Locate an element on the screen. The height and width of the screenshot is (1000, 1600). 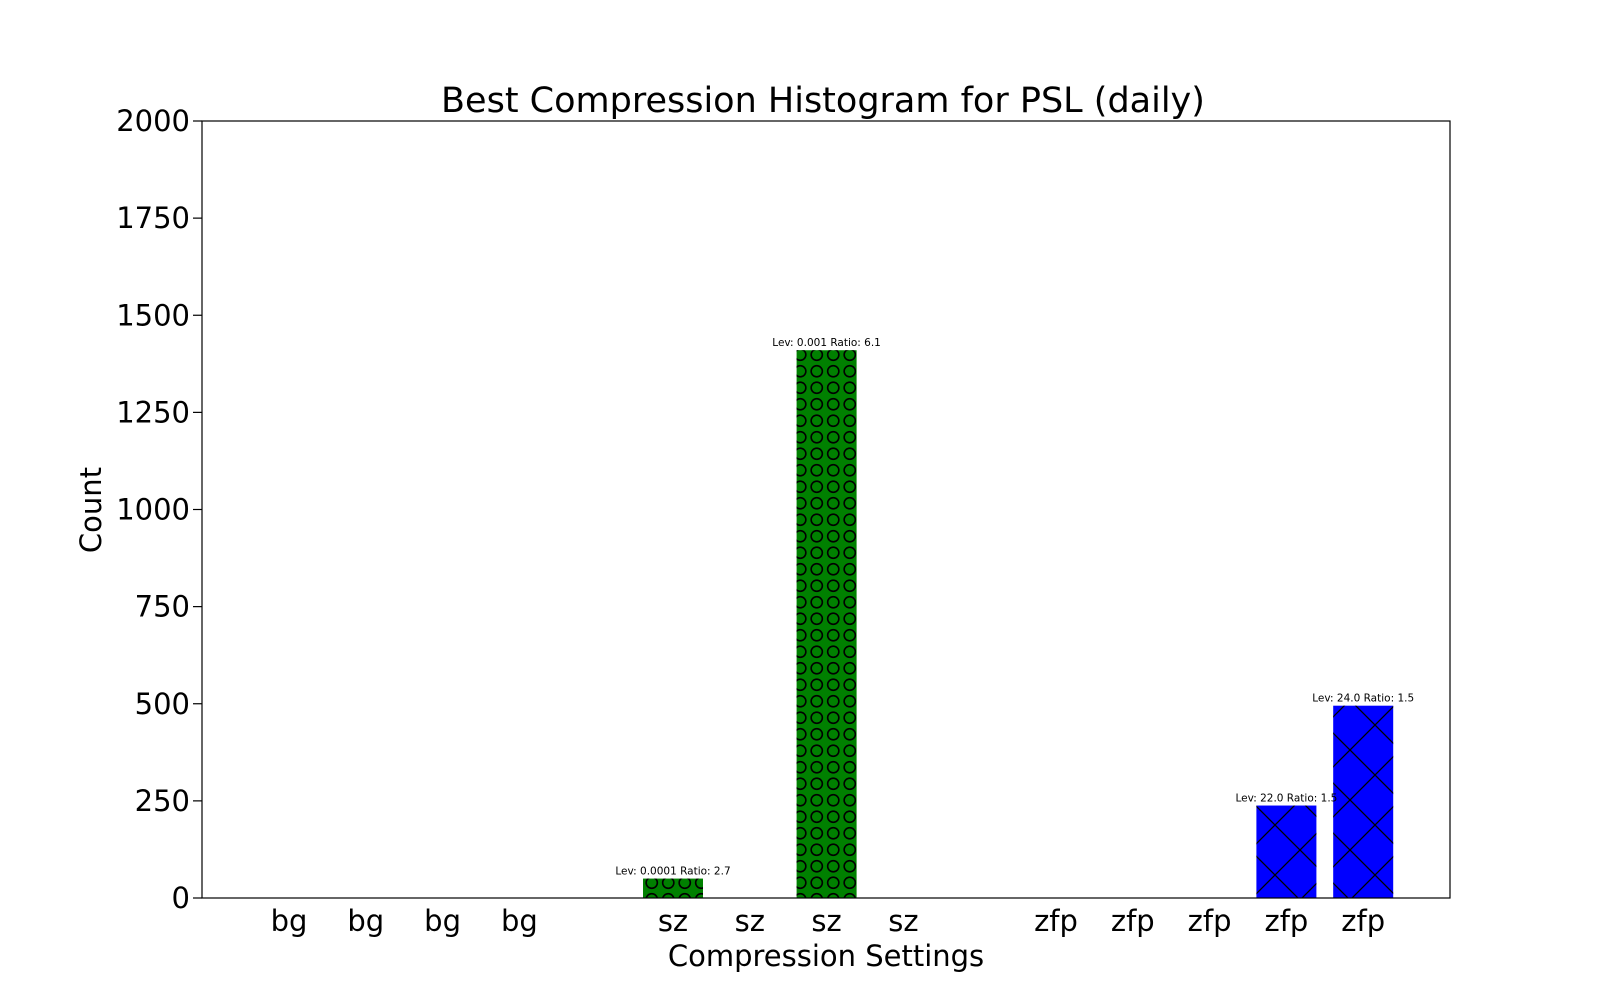
x-tick-label-11: zfp is located at coordinates (1286, 921).